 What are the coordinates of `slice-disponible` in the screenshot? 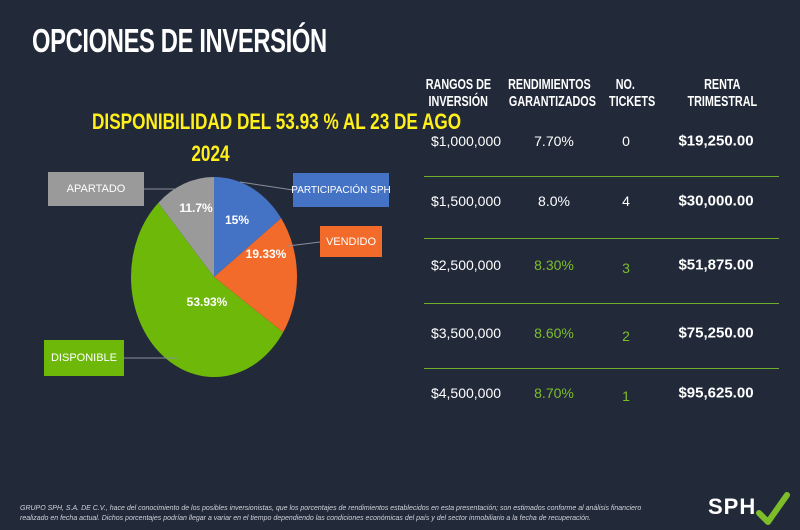 It's located at (207, 290).